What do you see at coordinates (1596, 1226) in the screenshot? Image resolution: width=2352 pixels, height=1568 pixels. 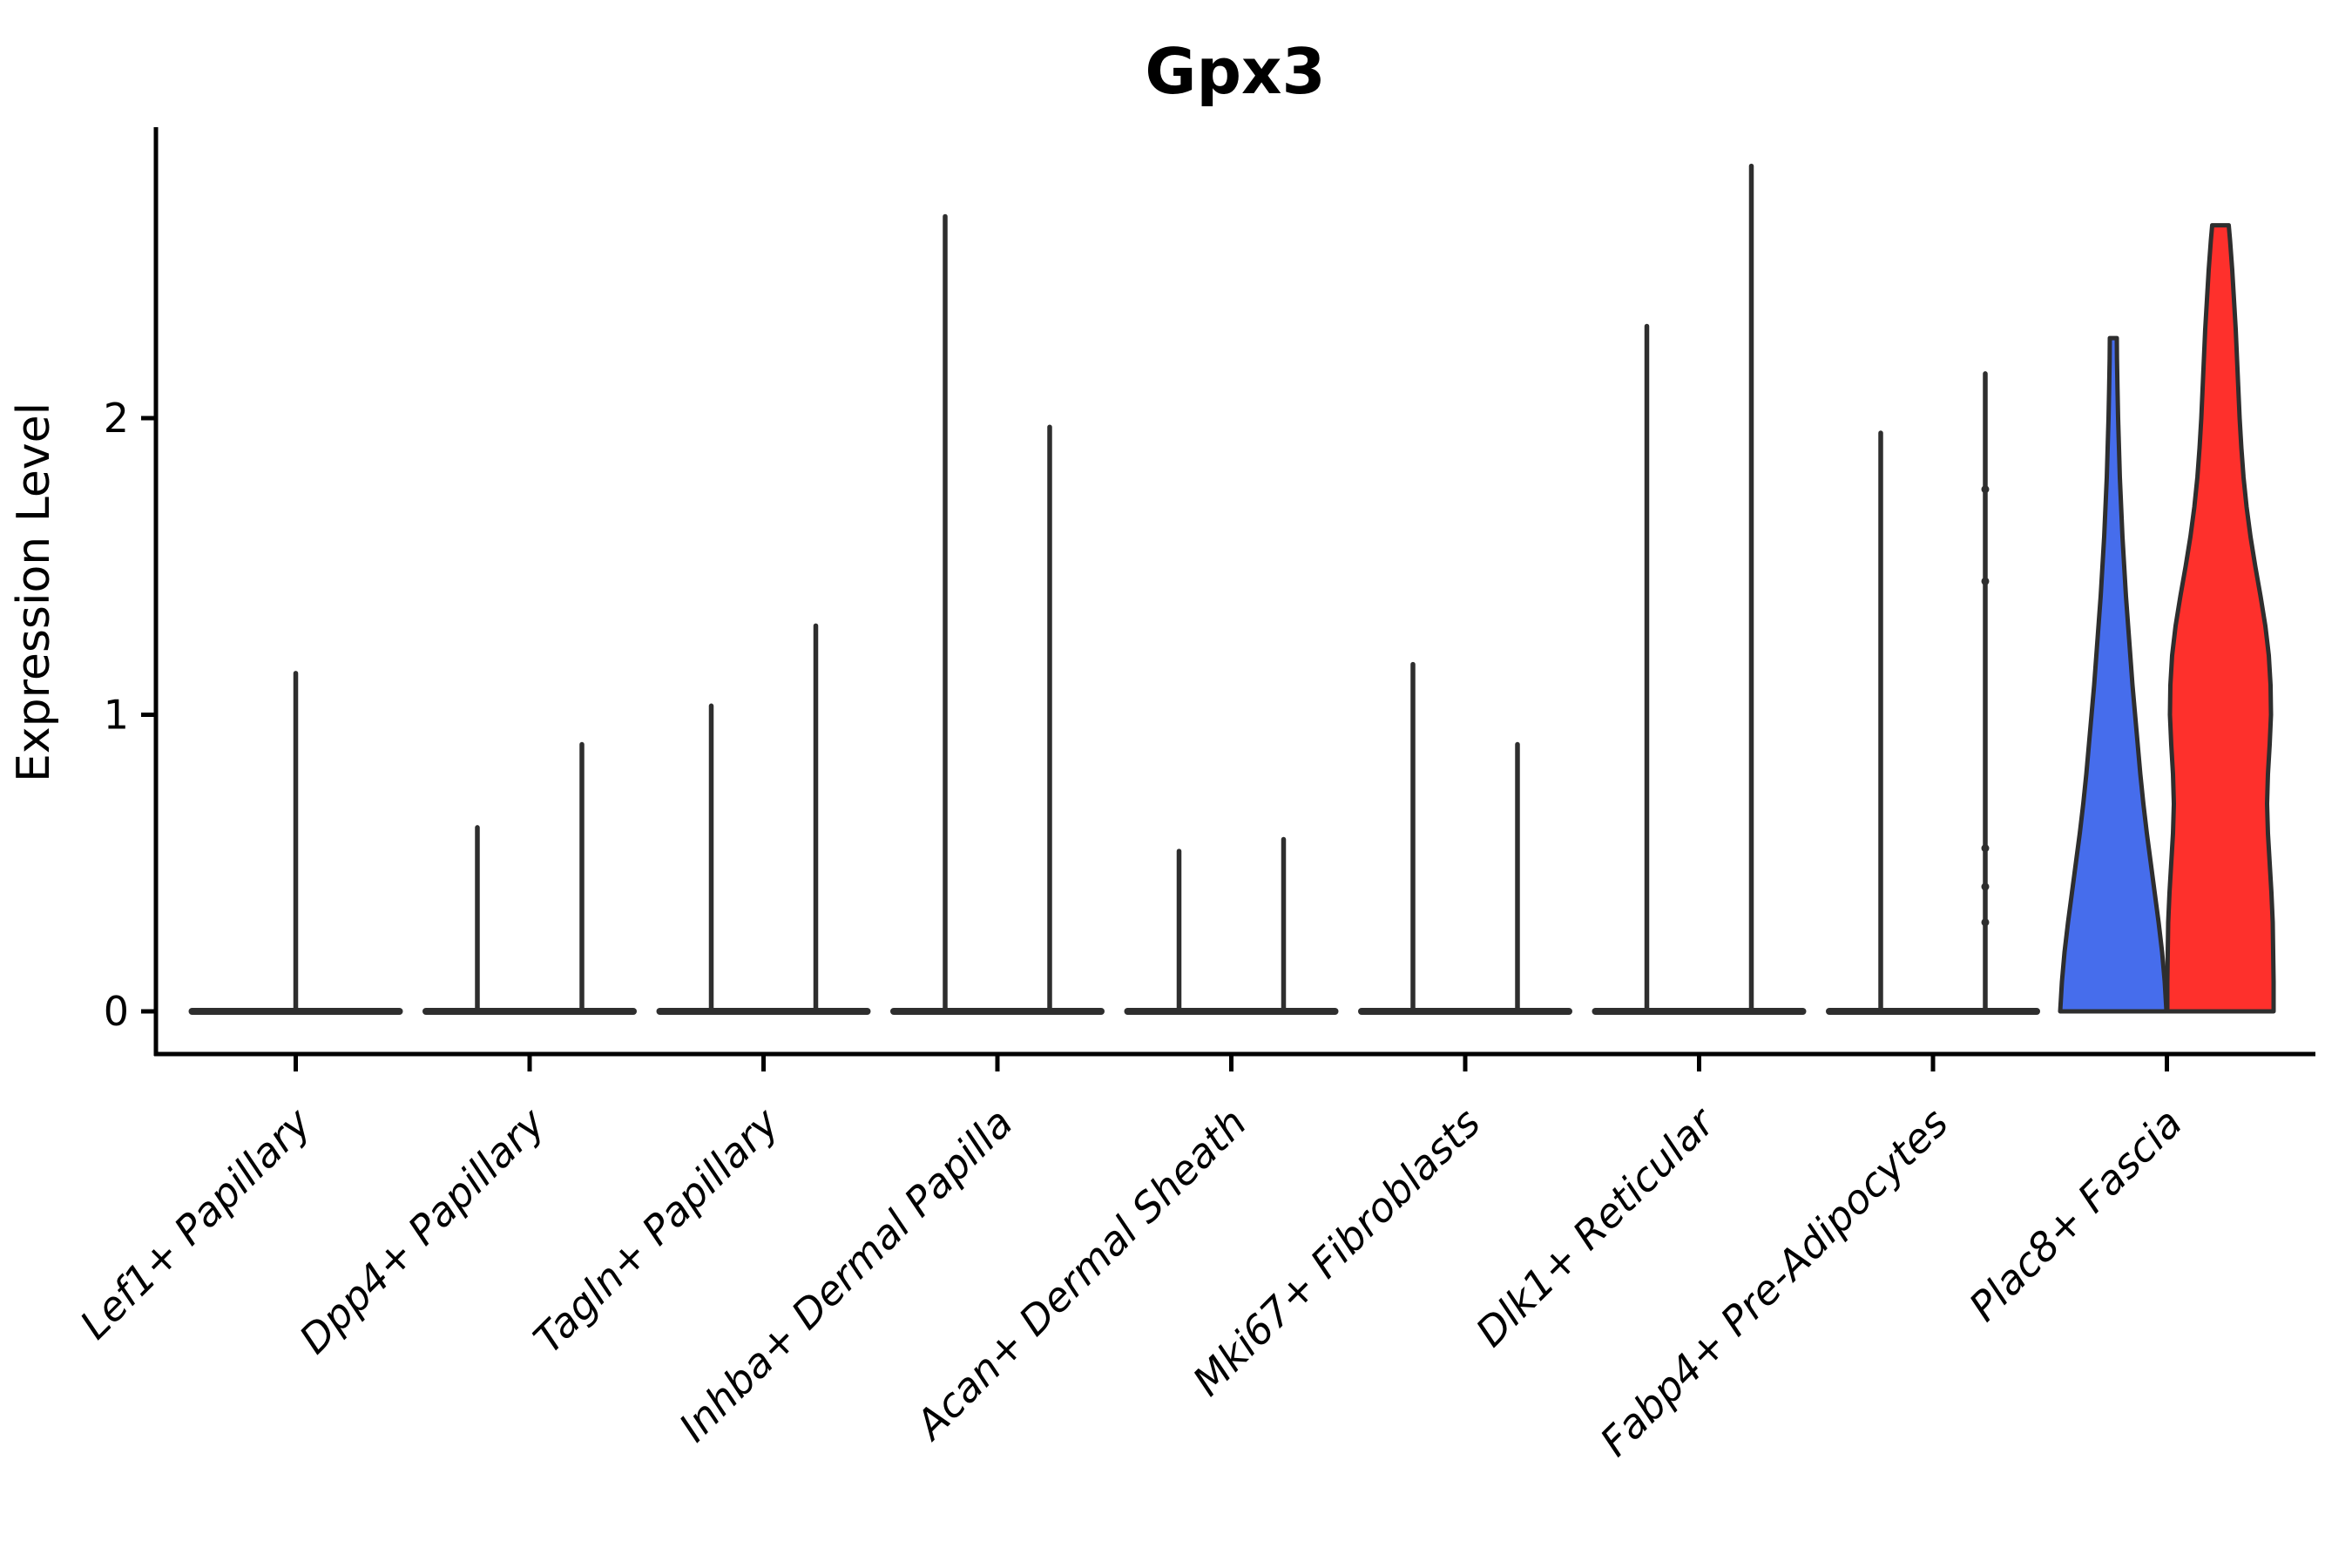 I see `x-category-label: Dlk1+ Reticular` at bounding box center [1596, 1226].